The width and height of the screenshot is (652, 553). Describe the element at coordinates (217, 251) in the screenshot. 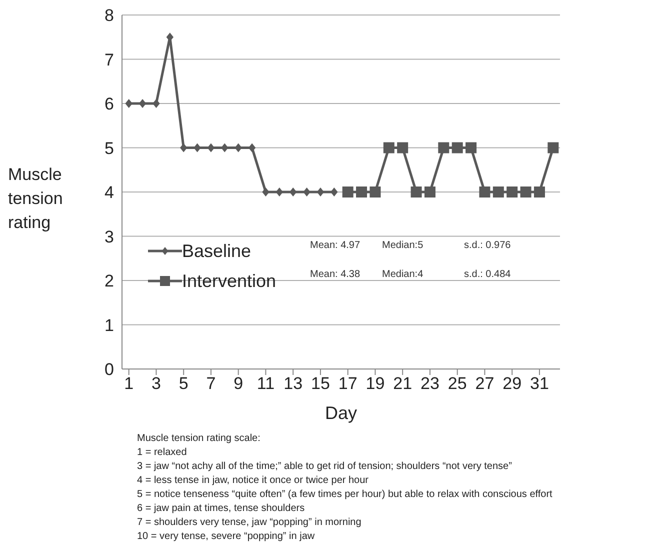

I see `legend-label: Baseline` at that location.